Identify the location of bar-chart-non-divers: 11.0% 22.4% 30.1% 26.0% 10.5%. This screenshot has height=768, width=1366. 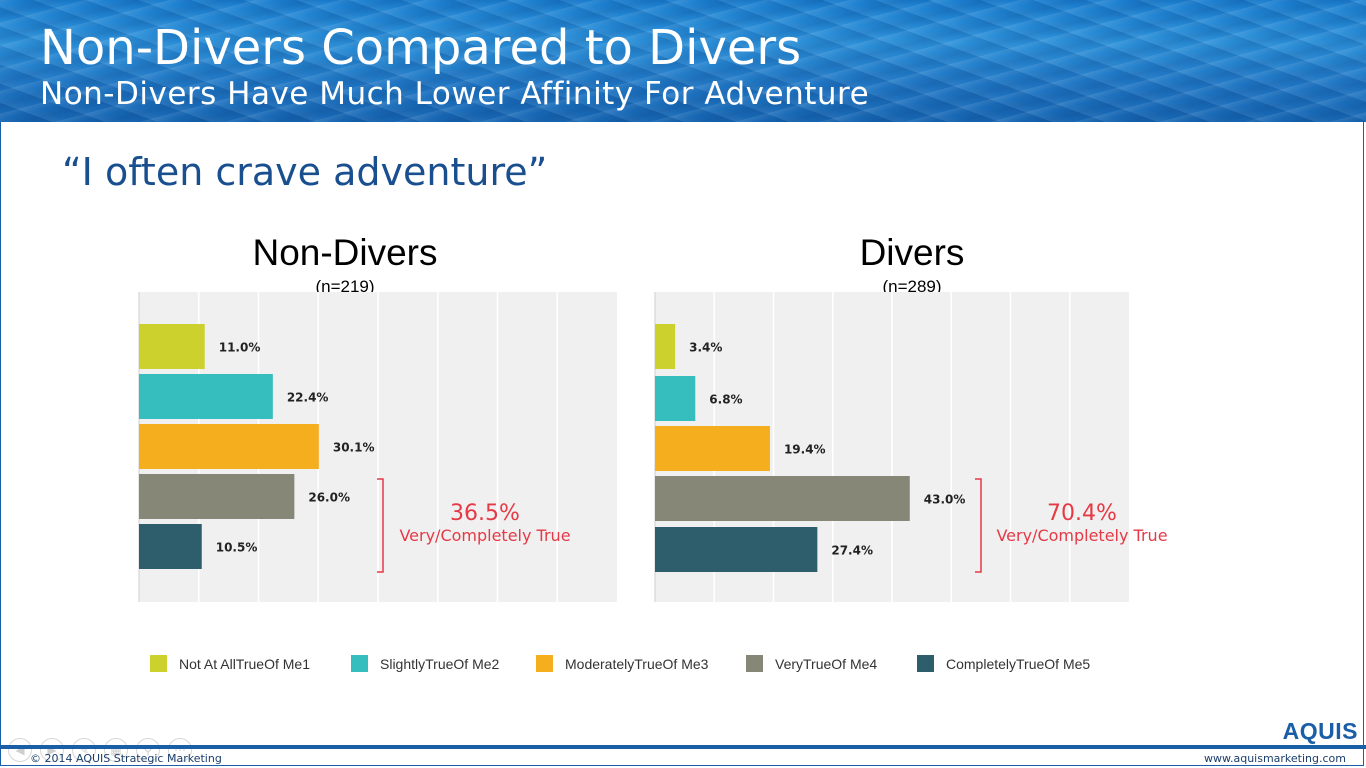
(377, 447).